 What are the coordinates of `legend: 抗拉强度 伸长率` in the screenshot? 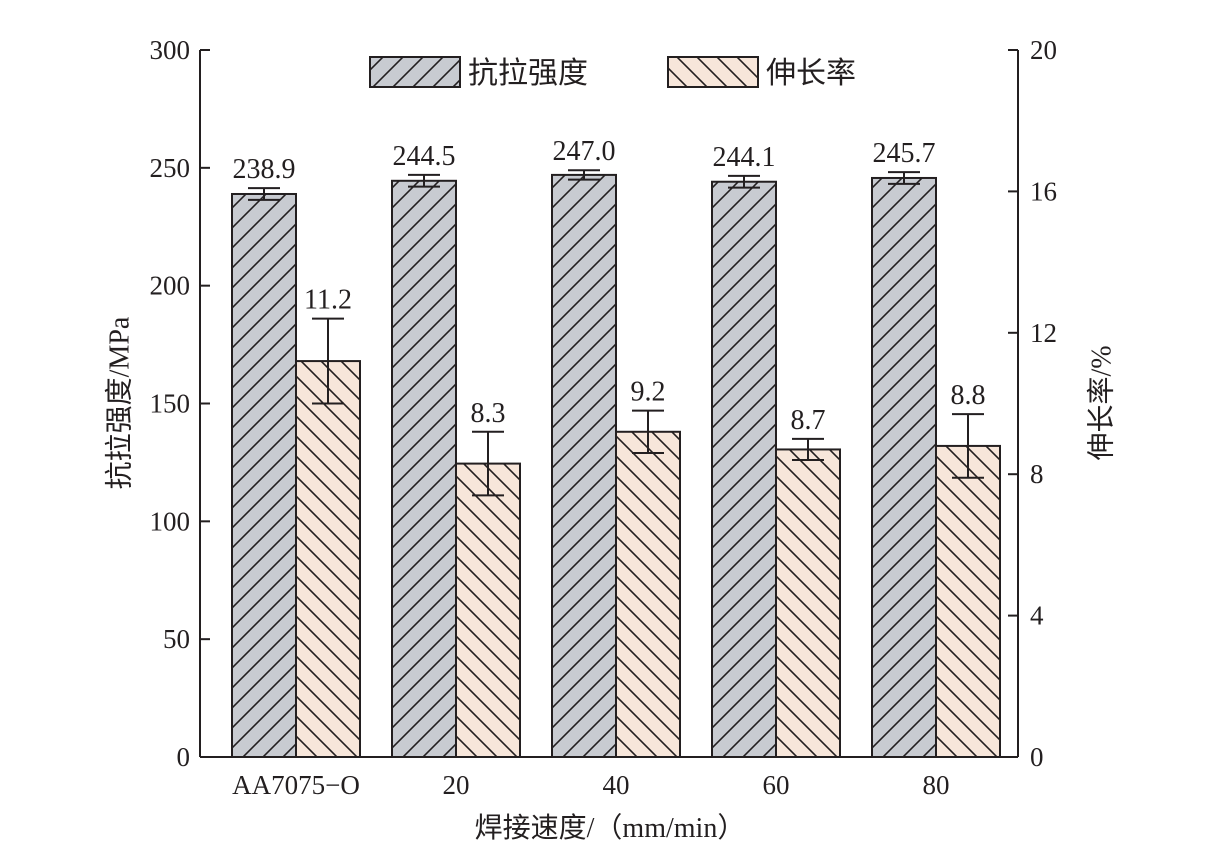 It's located at (612, 73).